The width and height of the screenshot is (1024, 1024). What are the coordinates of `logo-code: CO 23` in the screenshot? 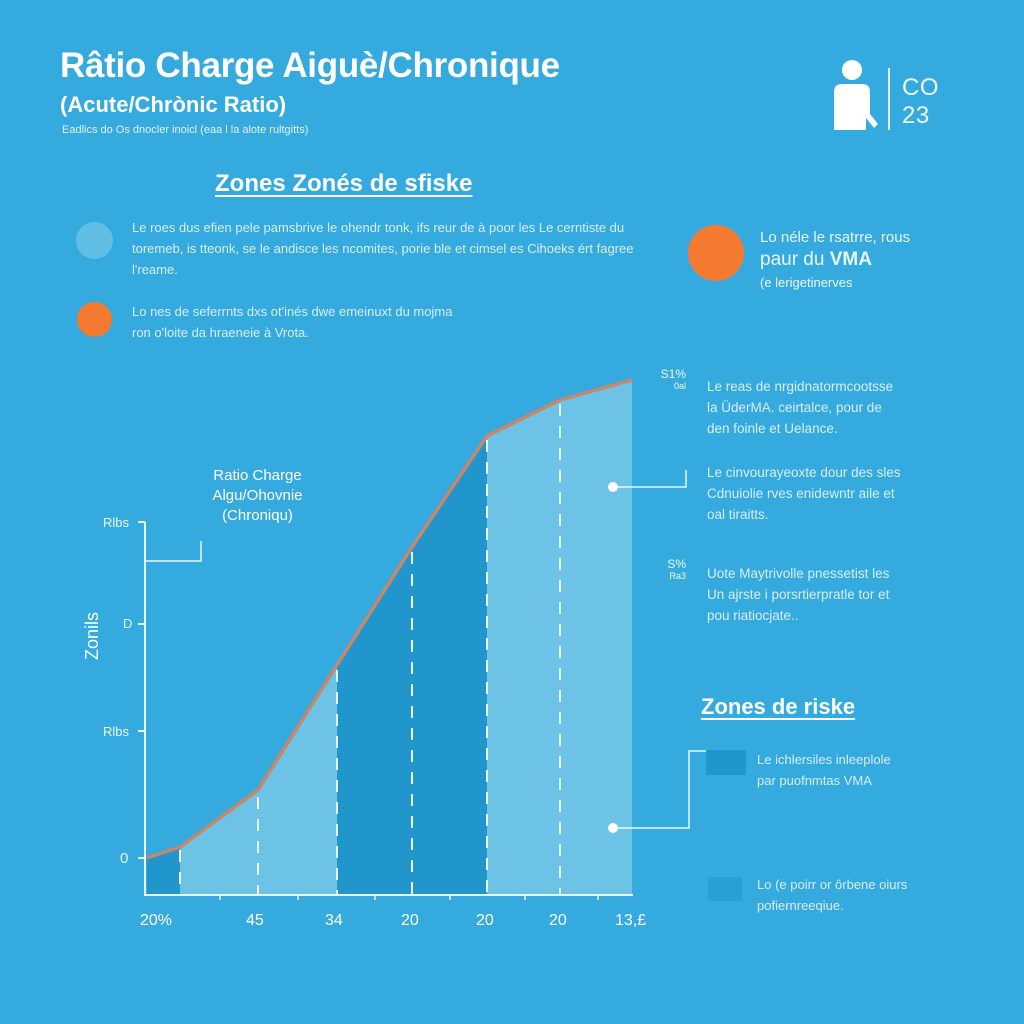 It's located at (920, 101).